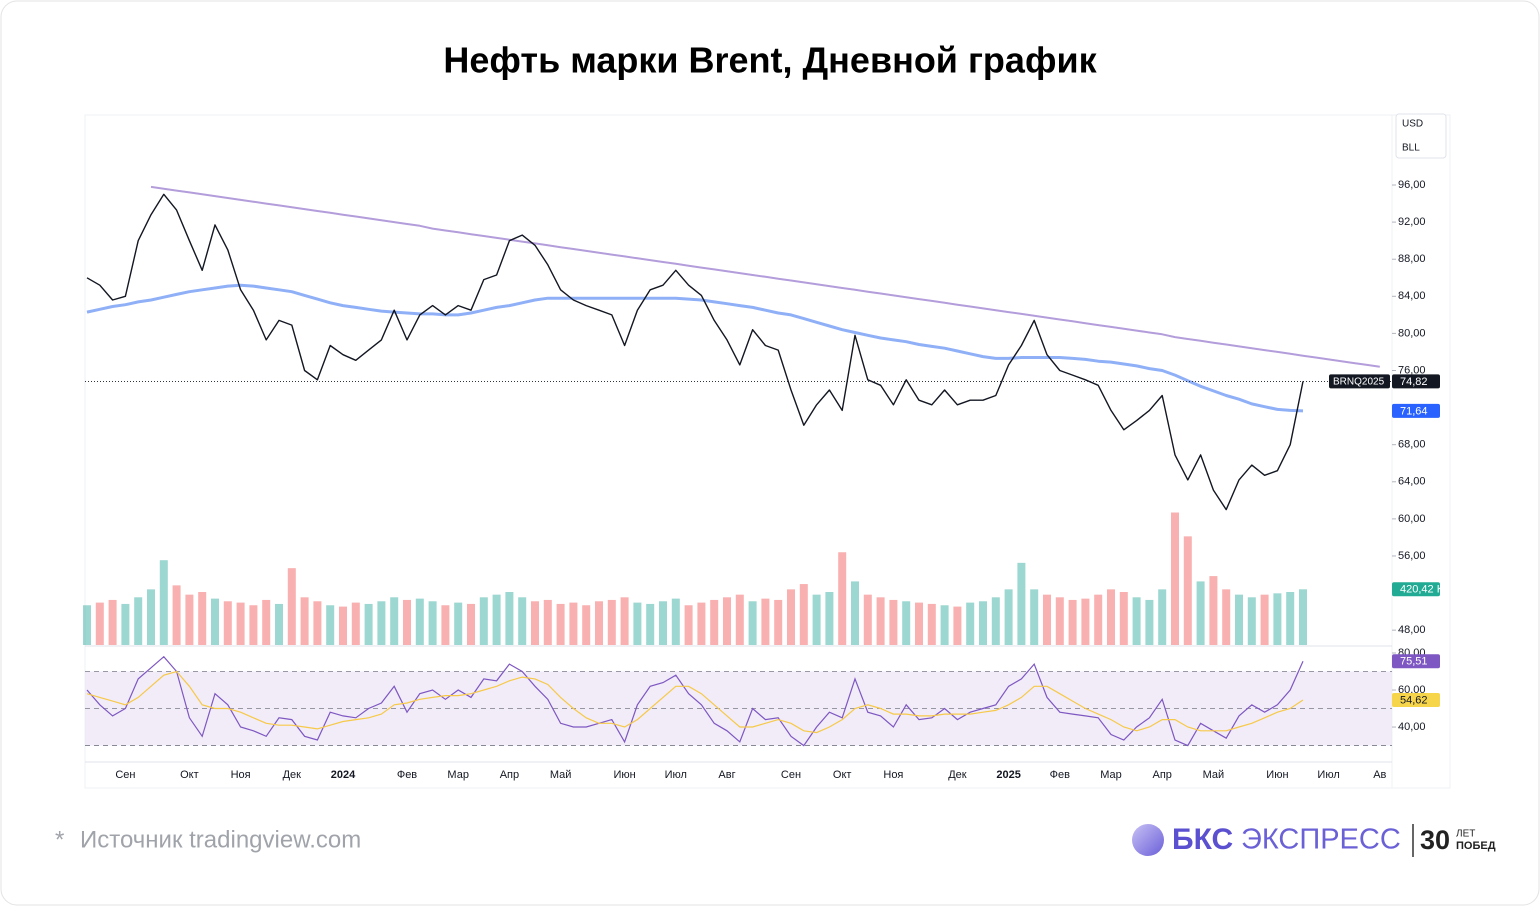  Describe the element at coordinates (957, 775) in the screenshot. I see `x-tick-label: Дек` at that location.